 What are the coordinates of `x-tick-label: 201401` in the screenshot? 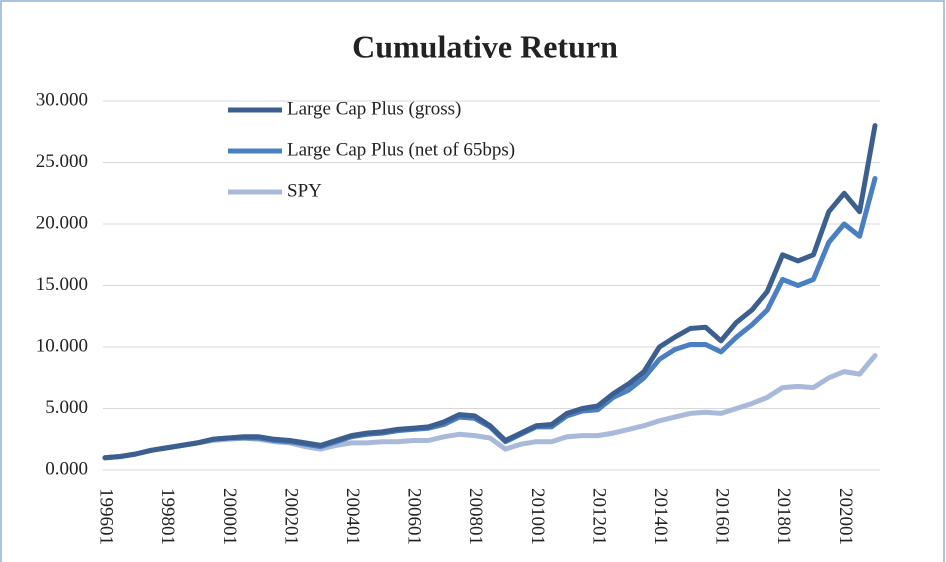 It's located at (660, 516).